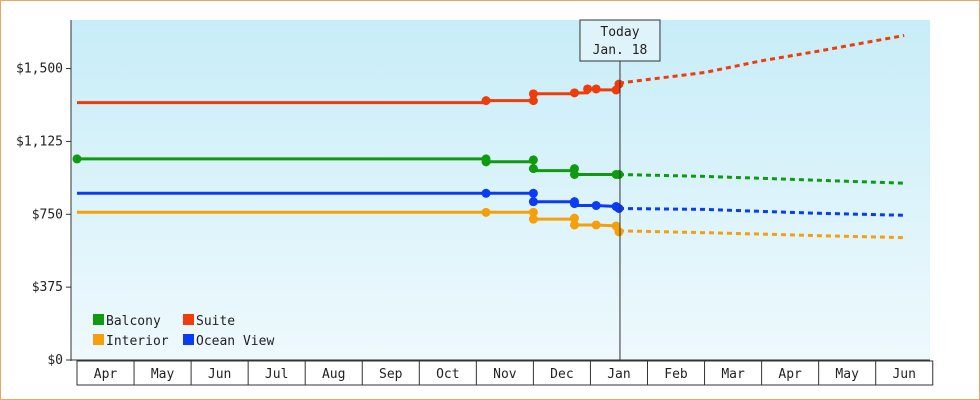 This screenshot has height=400, width=980. What do you see at coordinates (676, 374) in the screenshot?
I see `x-tick-label: Feb` at bounding box center [676, 374].